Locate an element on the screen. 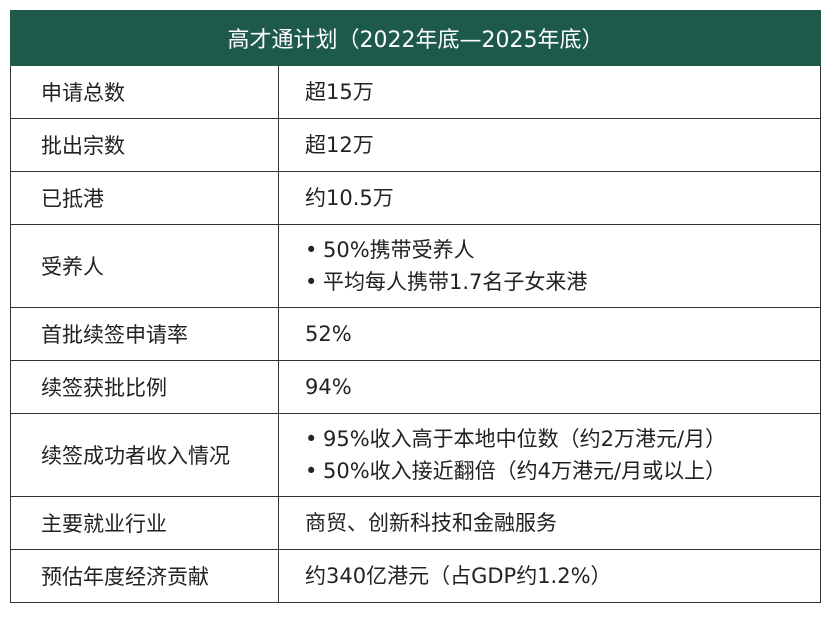  row-label: 主要就业行业 is located at coordinates (144, 523).